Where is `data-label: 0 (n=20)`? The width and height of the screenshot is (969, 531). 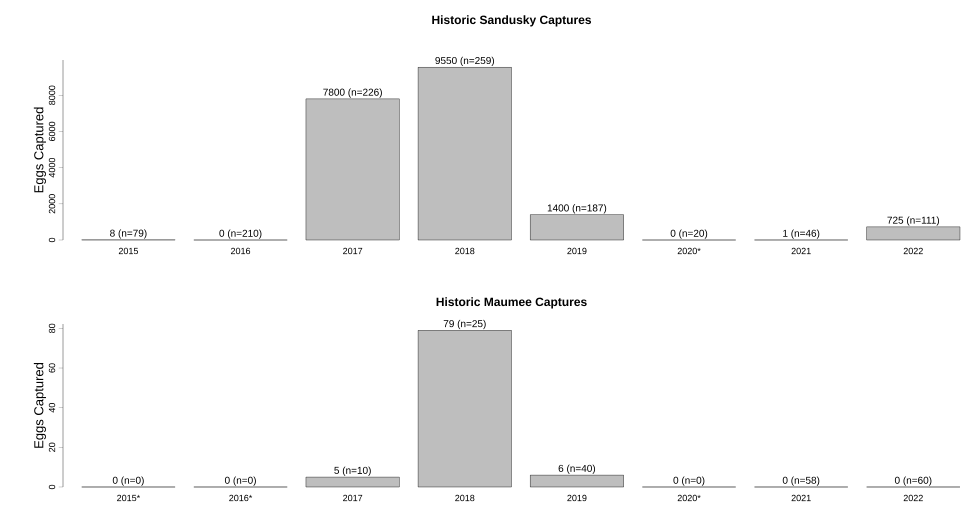 data-label: 0 (n=20) is located at coordinates (689, 234).